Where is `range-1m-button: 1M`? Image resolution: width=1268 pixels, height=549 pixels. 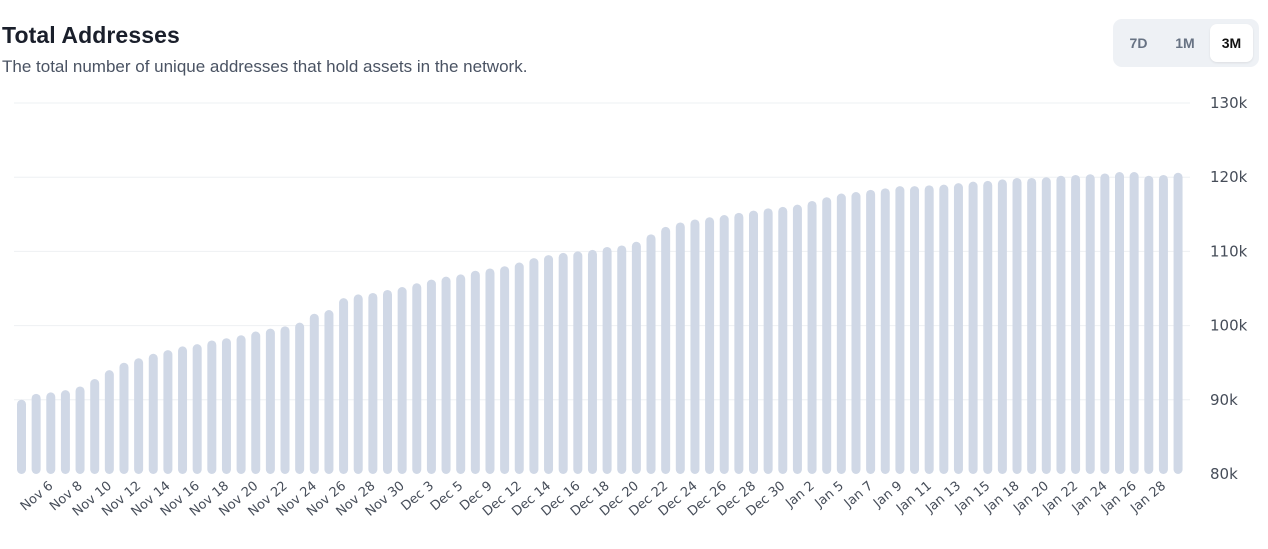
range-1m-button: 1M is located at coordinates (1185, 43).